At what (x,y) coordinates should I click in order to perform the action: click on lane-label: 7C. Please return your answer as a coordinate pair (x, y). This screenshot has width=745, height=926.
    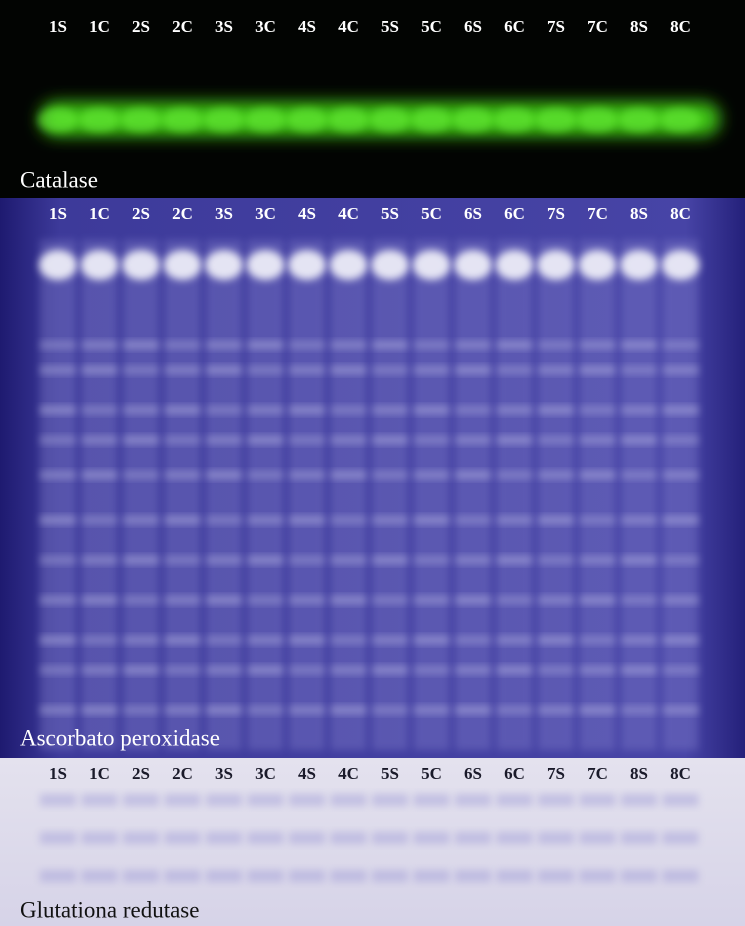
    Looking at the image, I should click on (597, 213).